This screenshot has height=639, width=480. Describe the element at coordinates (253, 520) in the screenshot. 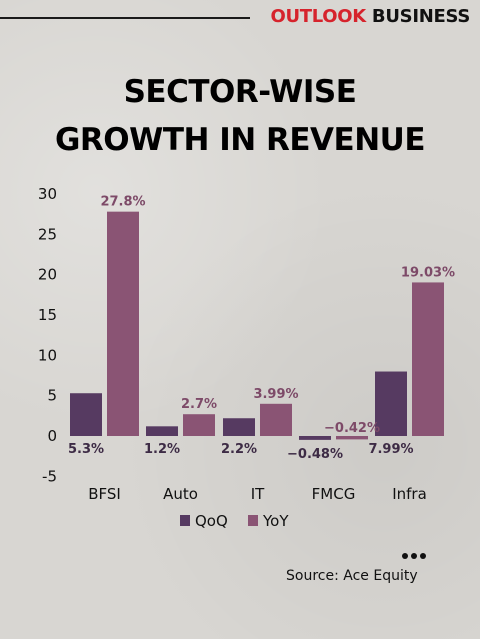

I see `legend-swatch-yoy` at that location.